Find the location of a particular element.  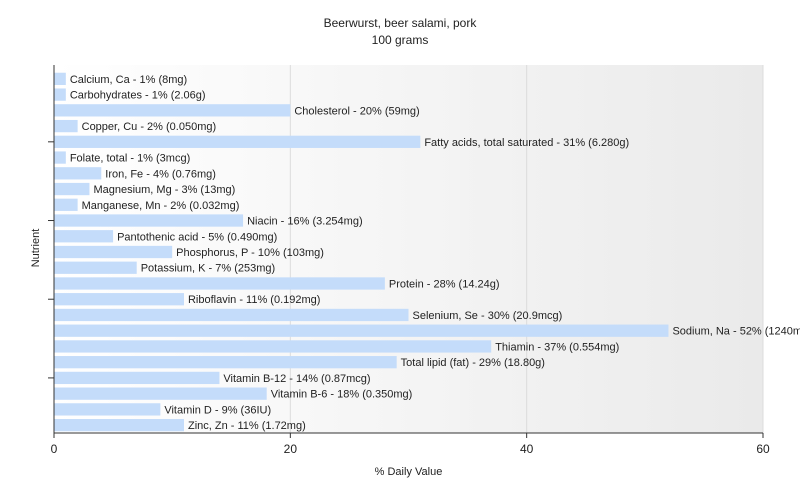

bar-label: Potassium, K - 7% (253mg) is located at coordinates (208, 269).